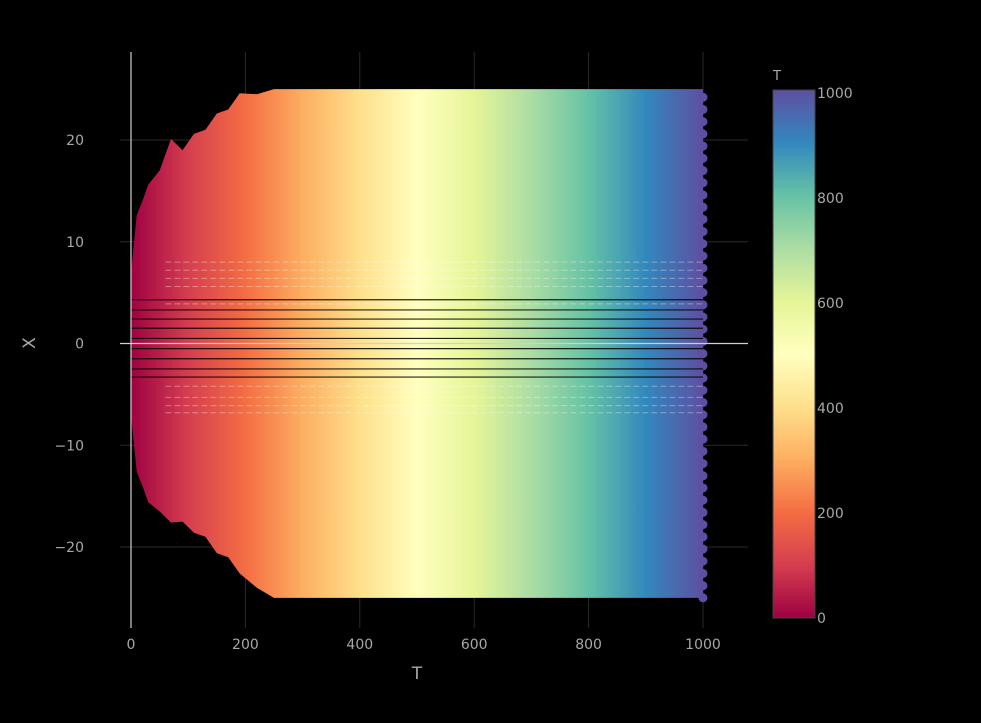  What do you see at coordinates (830, 514) in the screenshot?
I see `colorbar-tick-label: 200` at bounding box center [830, 514].